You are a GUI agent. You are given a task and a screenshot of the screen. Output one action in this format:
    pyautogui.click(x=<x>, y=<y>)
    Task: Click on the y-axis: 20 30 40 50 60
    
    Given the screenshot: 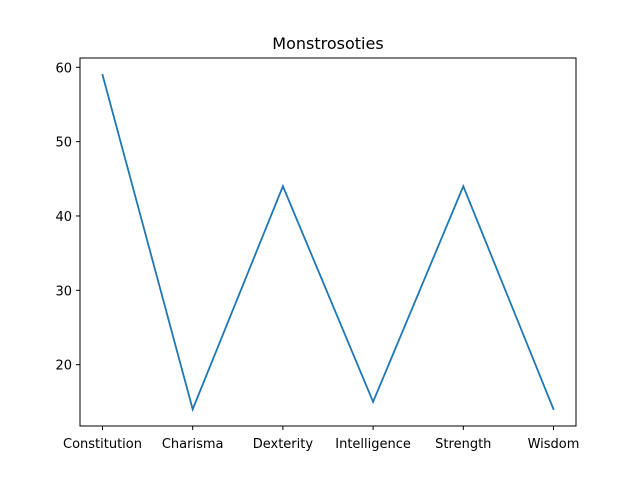 What is the action you would take?
    pyautogui.click(x=67, y=217)
    